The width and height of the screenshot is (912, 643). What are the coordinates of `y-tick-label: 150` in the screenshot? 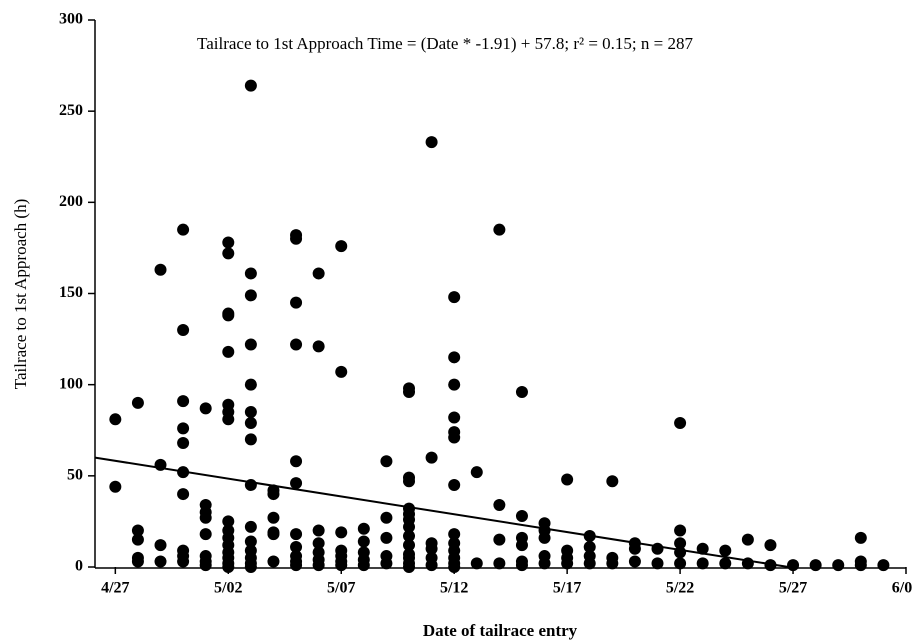 It's located at (71, 292).